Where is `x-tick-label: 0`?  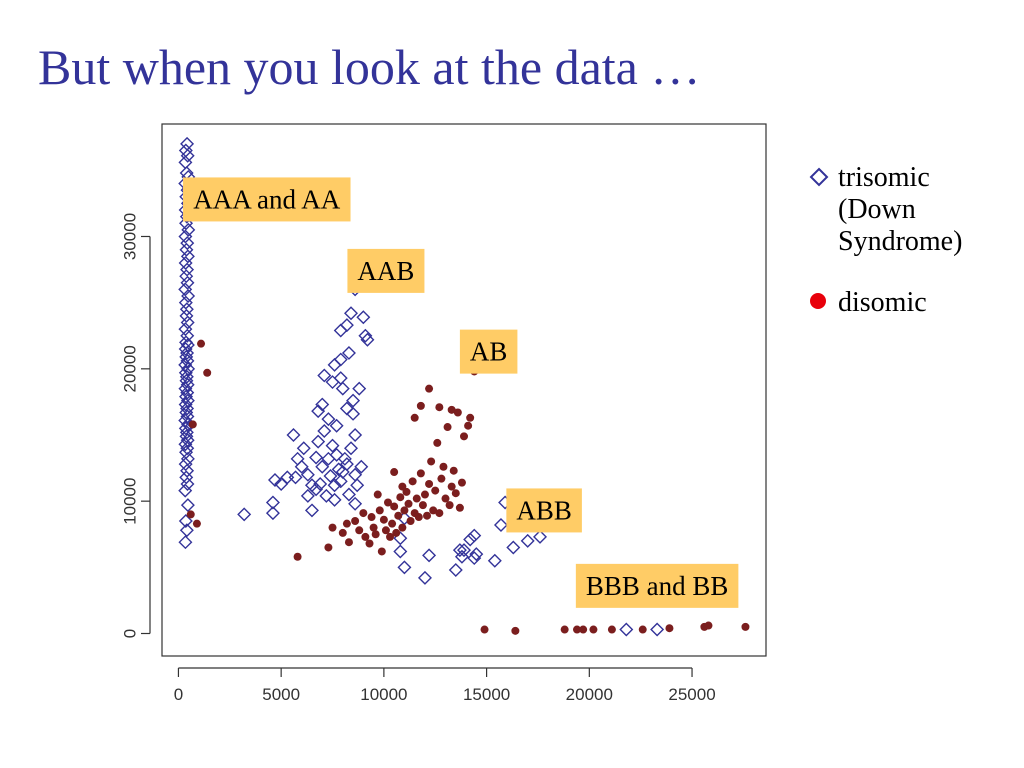
x-tick-label: 0 is located at coordinates (178, 694).